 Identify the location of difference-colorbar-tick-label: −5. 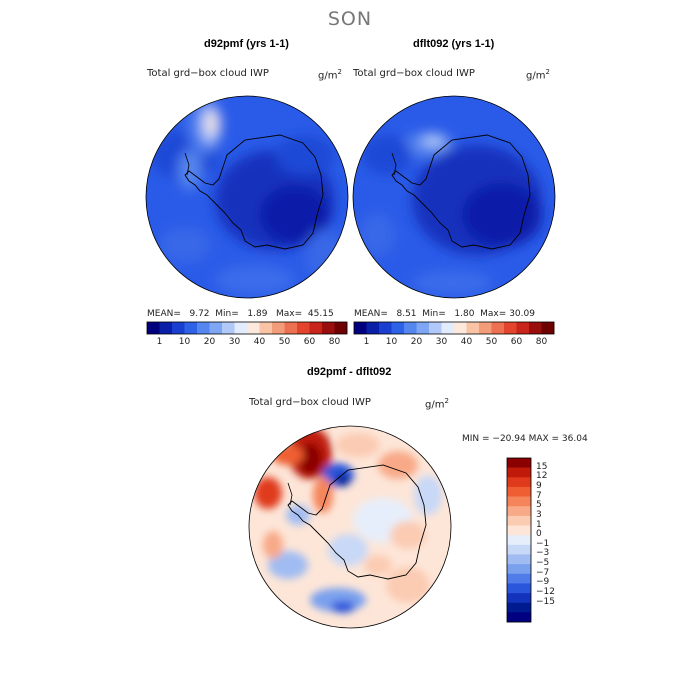
(543, 563).